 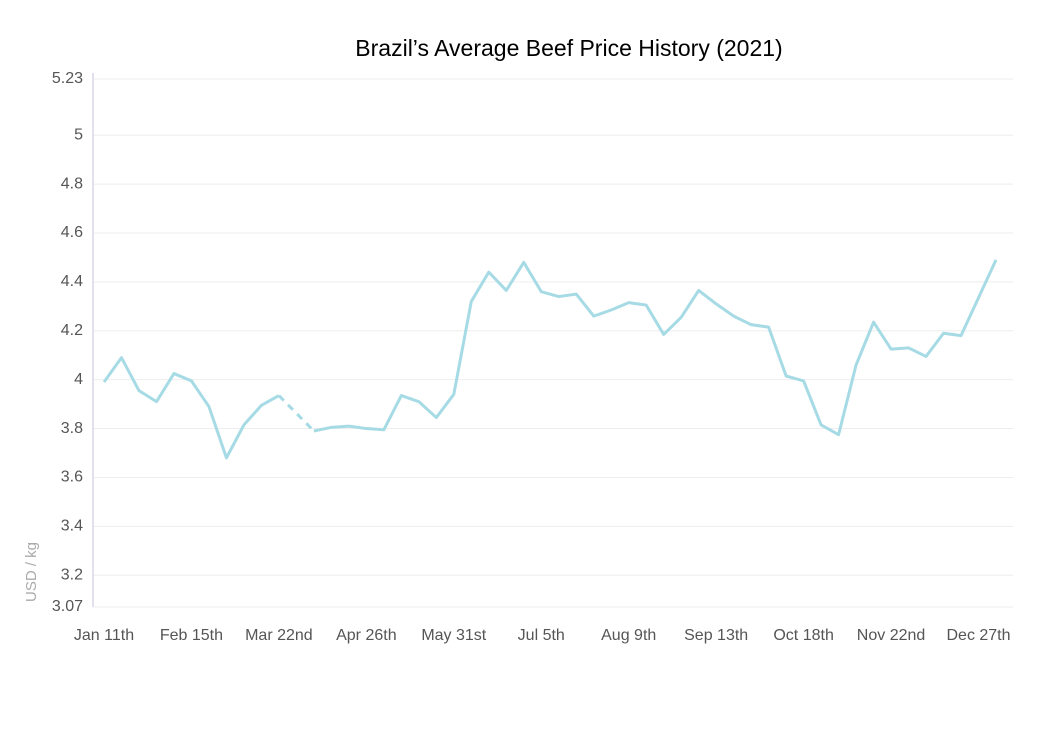 I want to click on y-tick-label: 4, so click(x=78, y=379).